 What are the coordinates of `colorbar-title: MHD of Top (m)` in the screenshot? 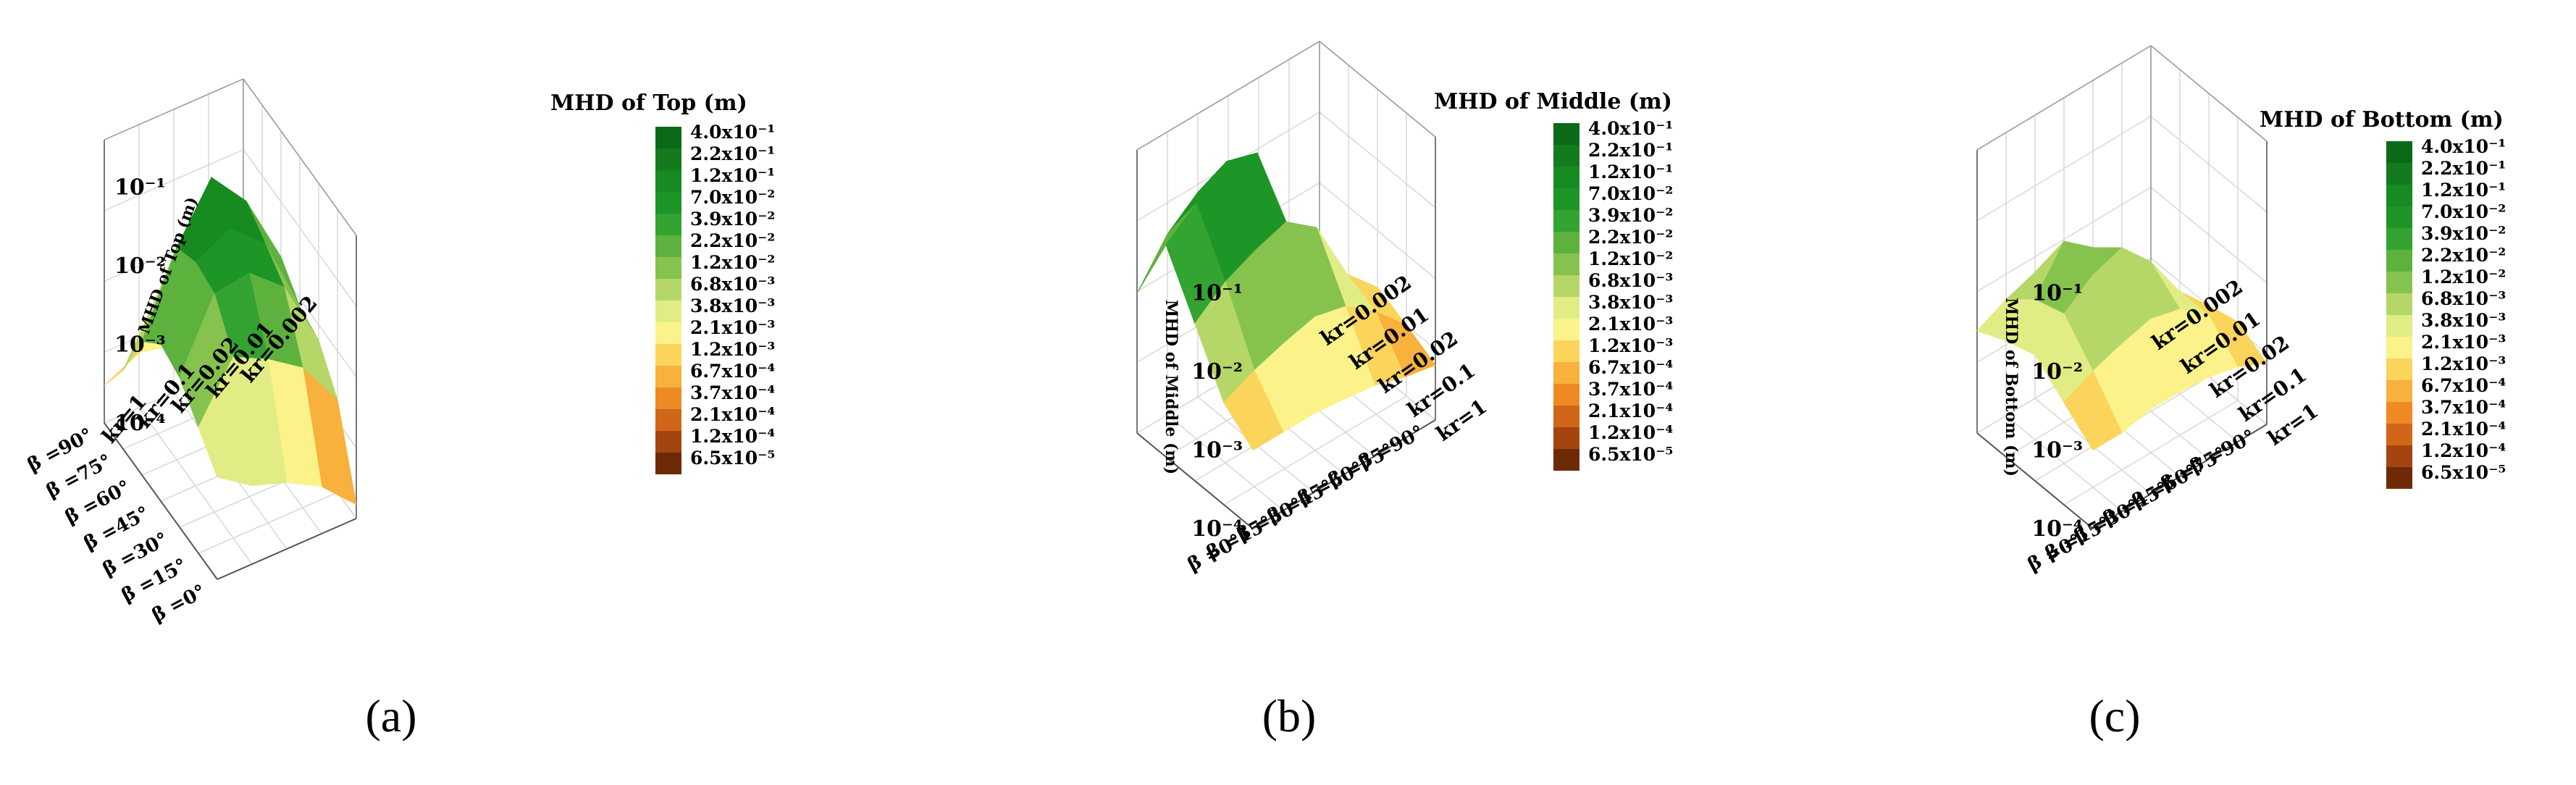 It's located at (648, 103).